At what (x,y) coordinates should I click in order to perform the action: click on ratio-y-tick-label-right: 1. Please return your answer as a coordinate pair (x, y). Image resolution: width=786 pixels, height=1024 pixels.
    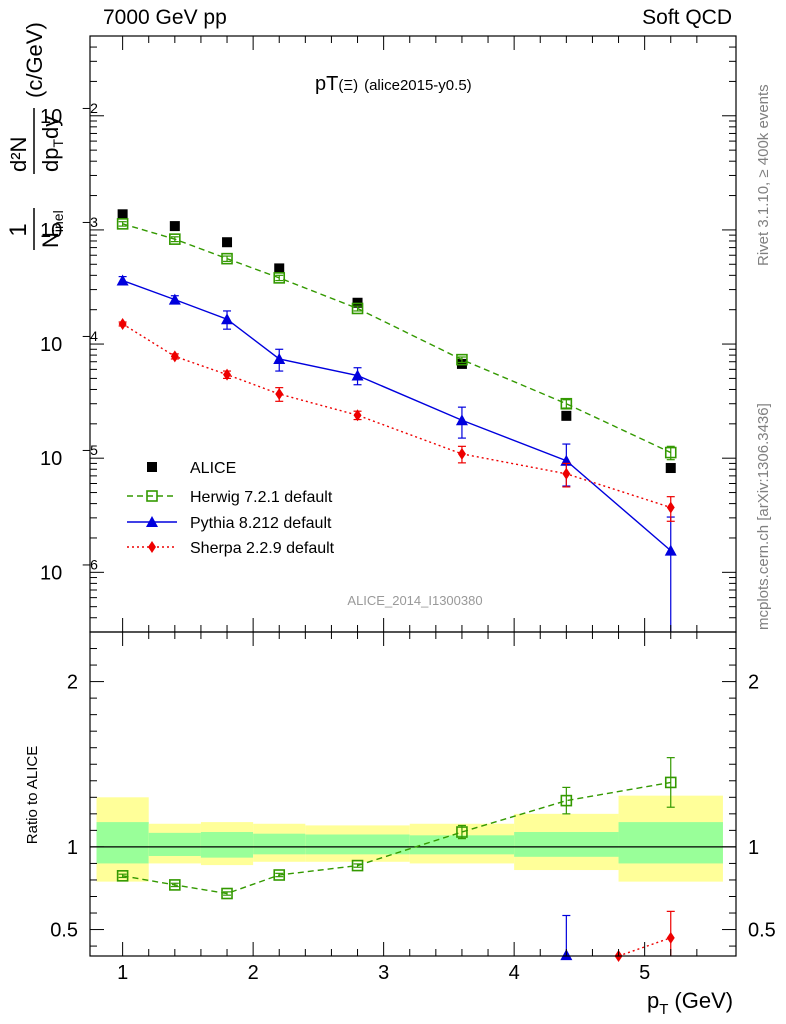
    Looking at the image, I should click on (753, 848).